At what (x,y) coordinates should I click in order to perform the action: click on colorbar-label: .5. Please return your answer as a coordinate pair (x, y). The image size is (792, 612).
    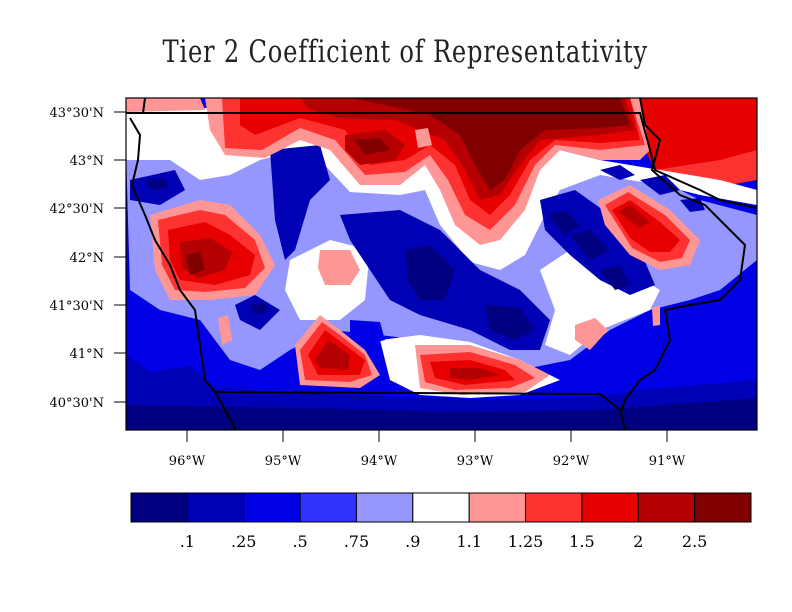
    Looking at the image, I should click on (299, 541).